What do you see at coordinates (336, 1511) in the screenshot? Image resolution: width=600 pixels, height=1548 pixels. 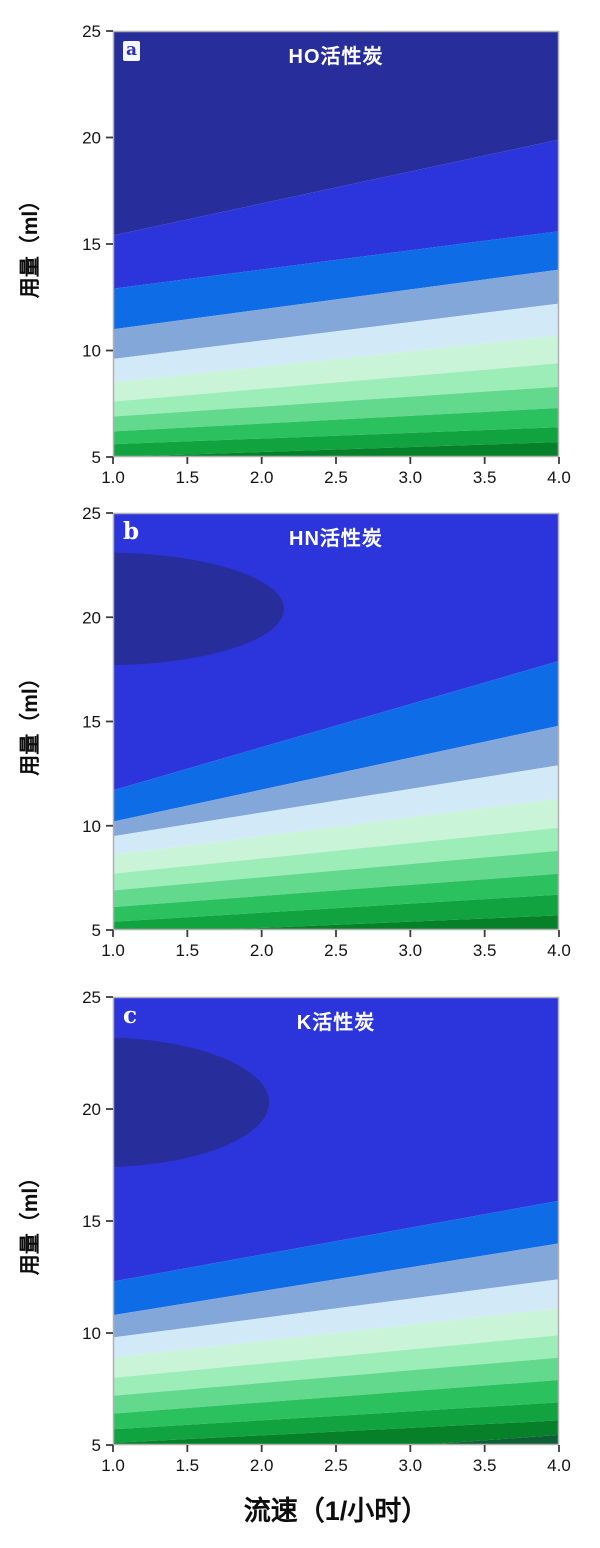 I see `x-axis-label: 流速（1/小时）` at bounding box center [336, 1511].